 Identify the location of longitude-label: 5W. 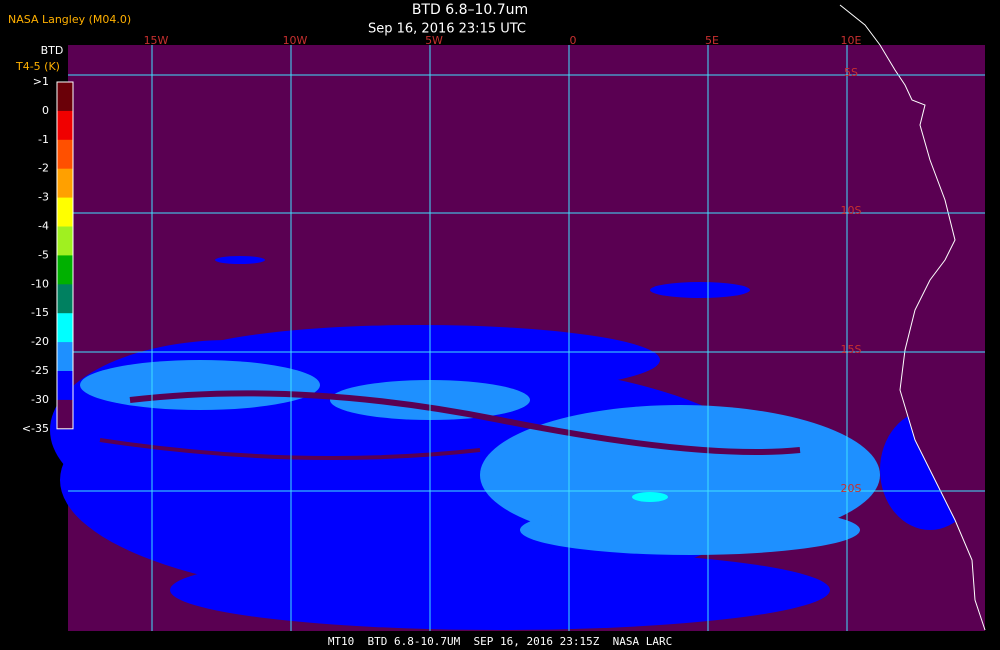
(434, 40).